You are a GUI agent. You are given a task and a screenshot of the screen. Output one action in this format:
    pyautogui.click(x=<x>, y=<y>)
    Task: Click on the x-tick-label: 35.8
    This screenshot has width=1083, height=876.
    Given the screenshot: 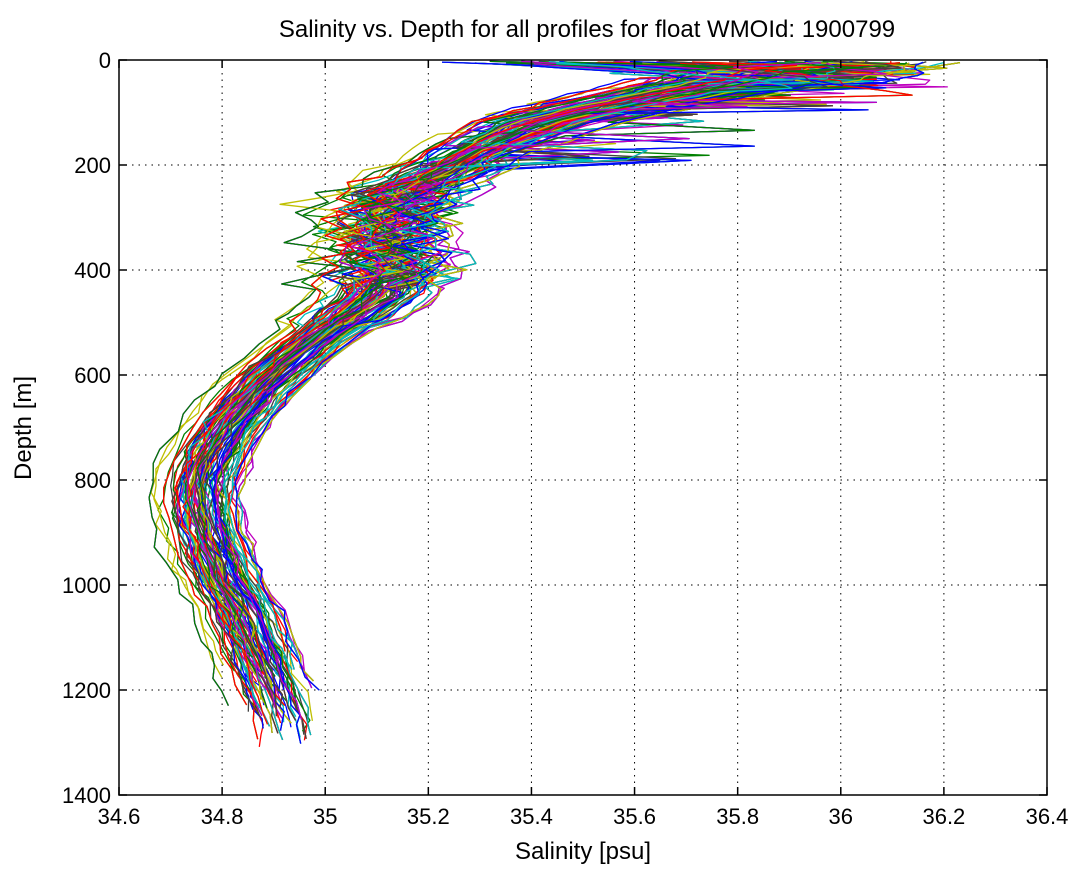 What is the action you would take?
    pyautogui.click(x=737, y=816)
    